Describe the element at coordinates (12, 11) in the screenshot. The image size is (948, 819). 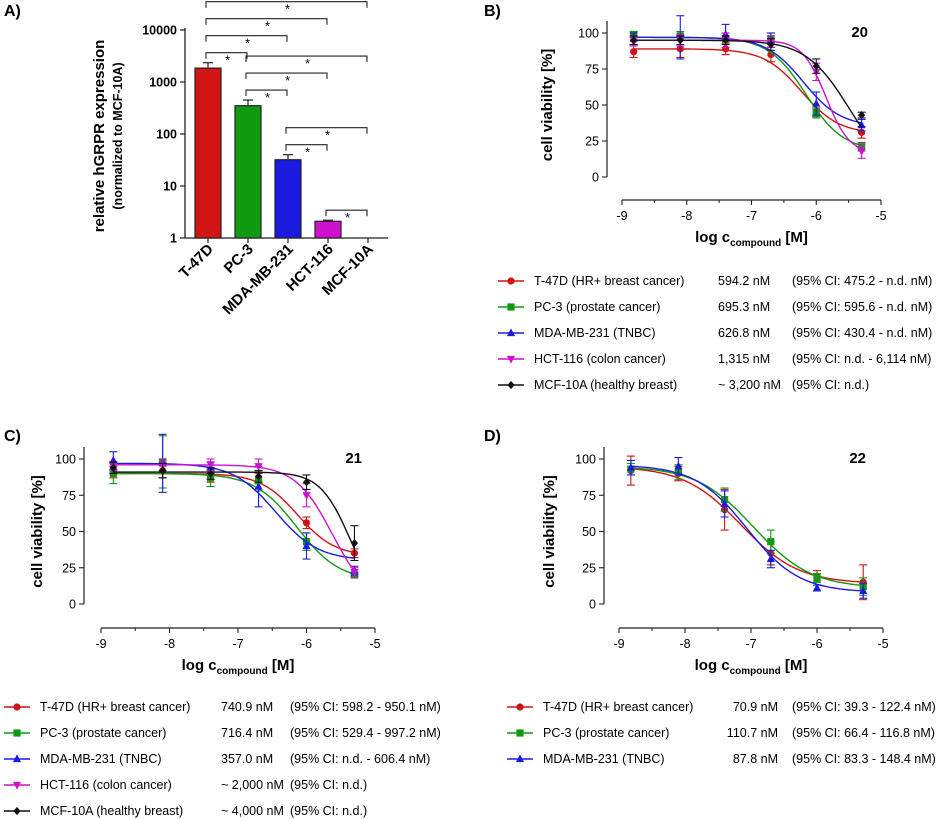
I see `panel-label: A)` at that location.